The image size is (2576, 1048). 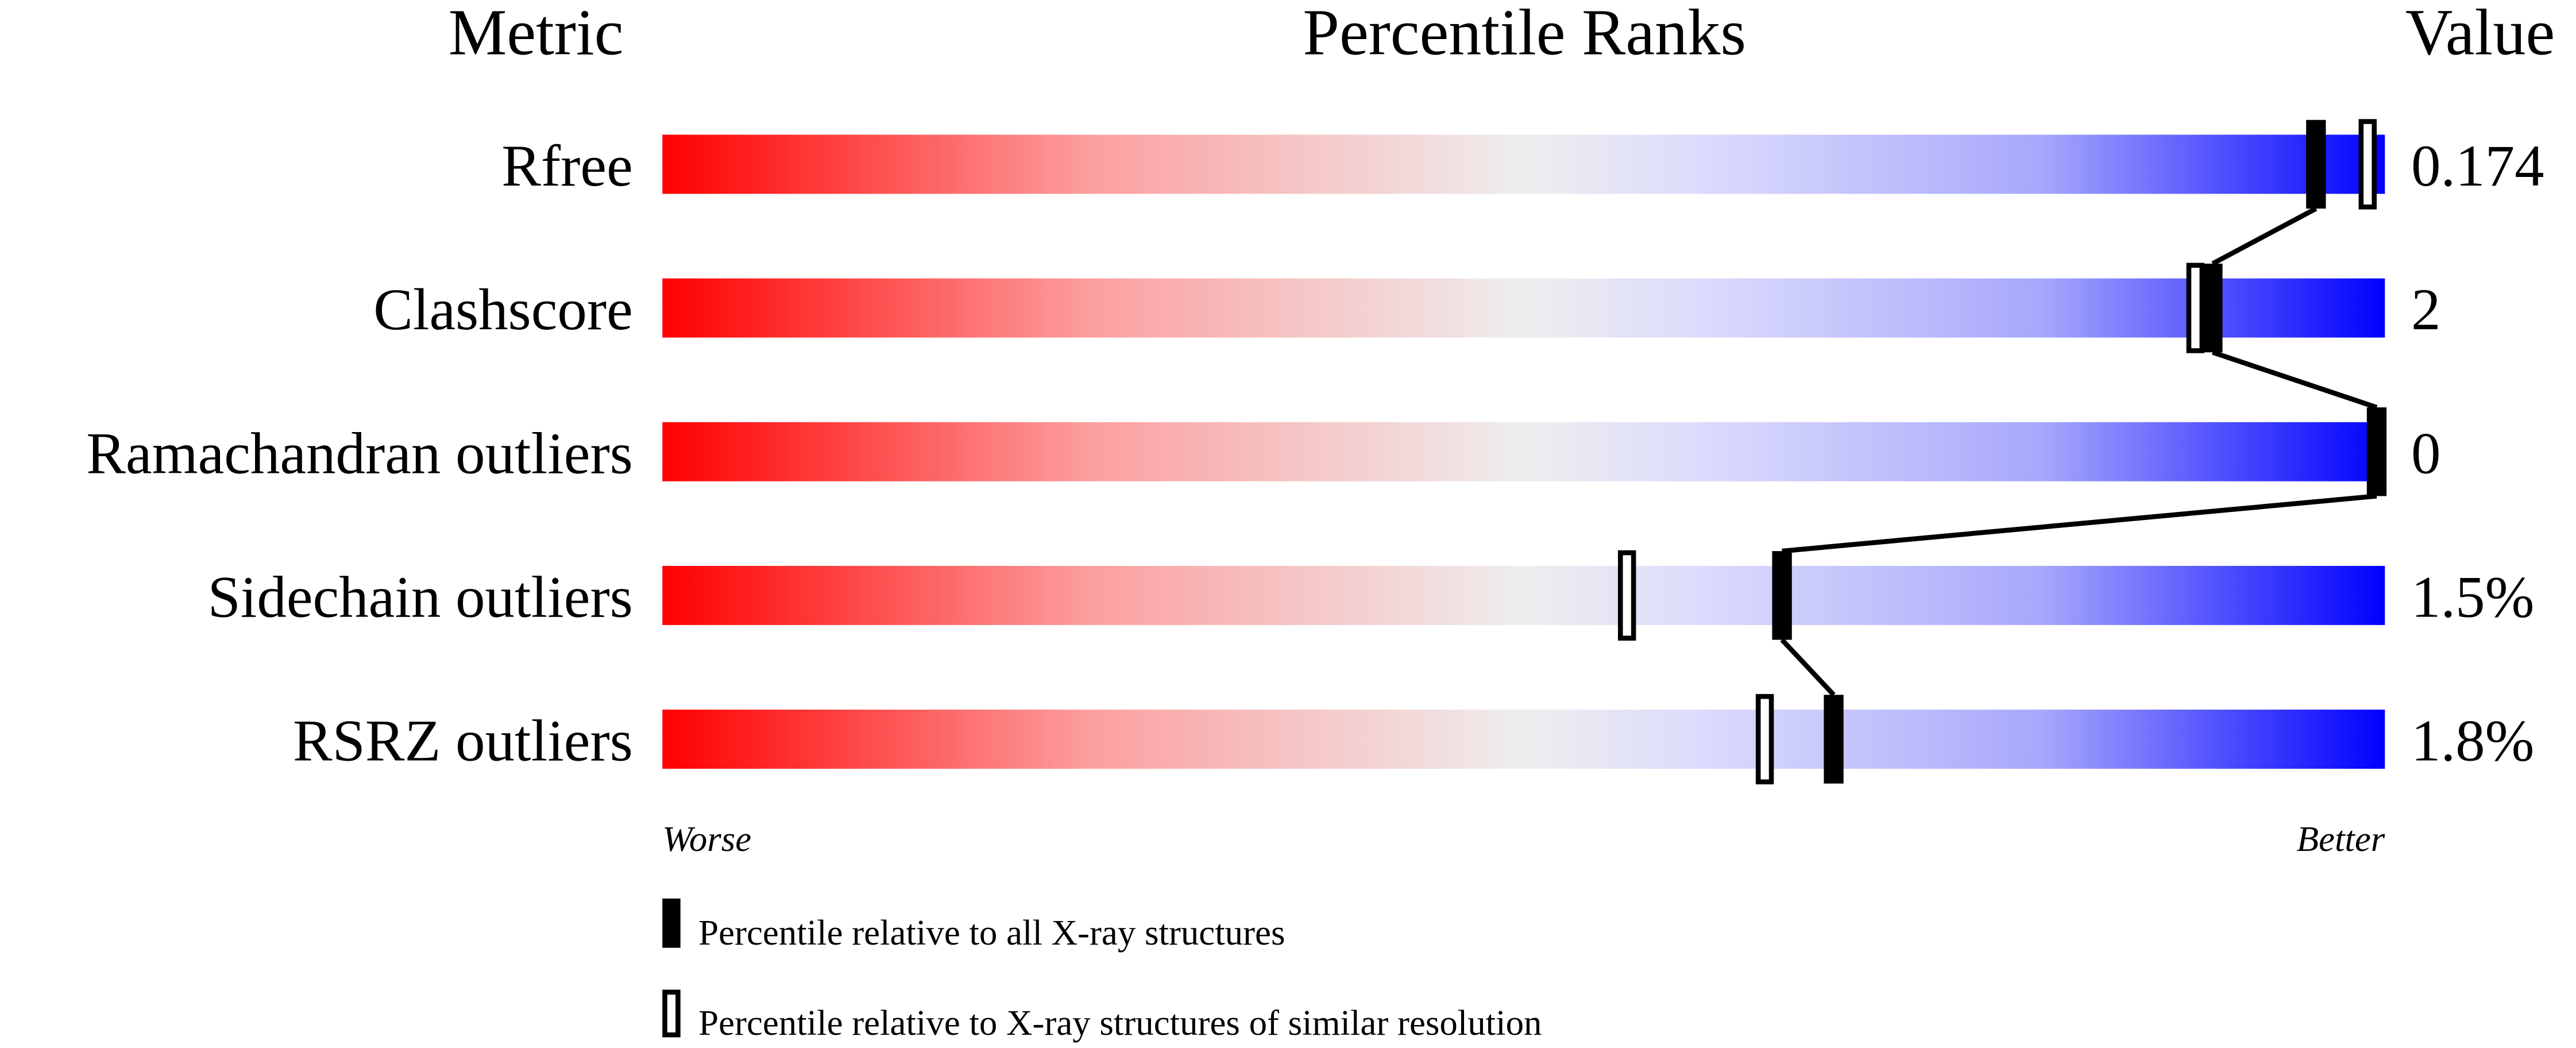 What do you see at coordinates (2480, 34) in the screenshot?
I see `header-value: Value` at bounding box center [2480, 34].